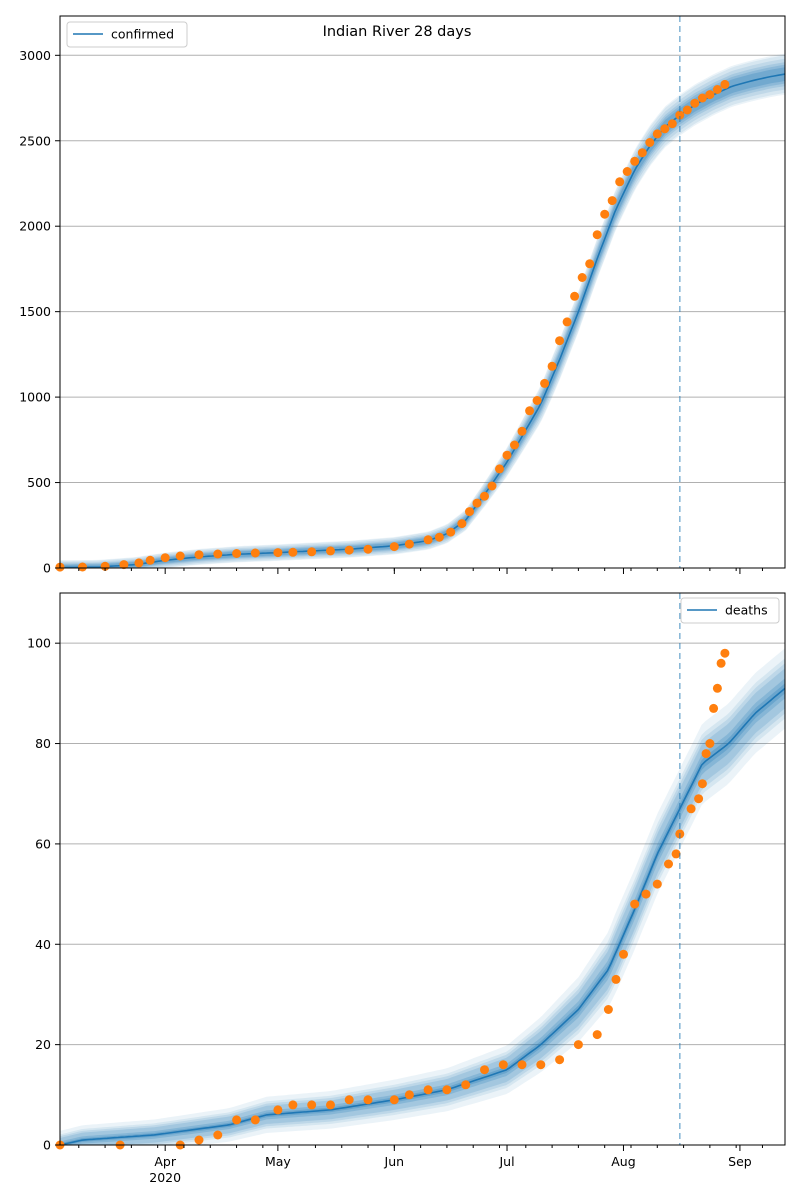 This screenshot has width=800, height=1200. Describe the element at coordinates (43, 1044) in the screenshot. I see `y-tick-label: 20` at that location.